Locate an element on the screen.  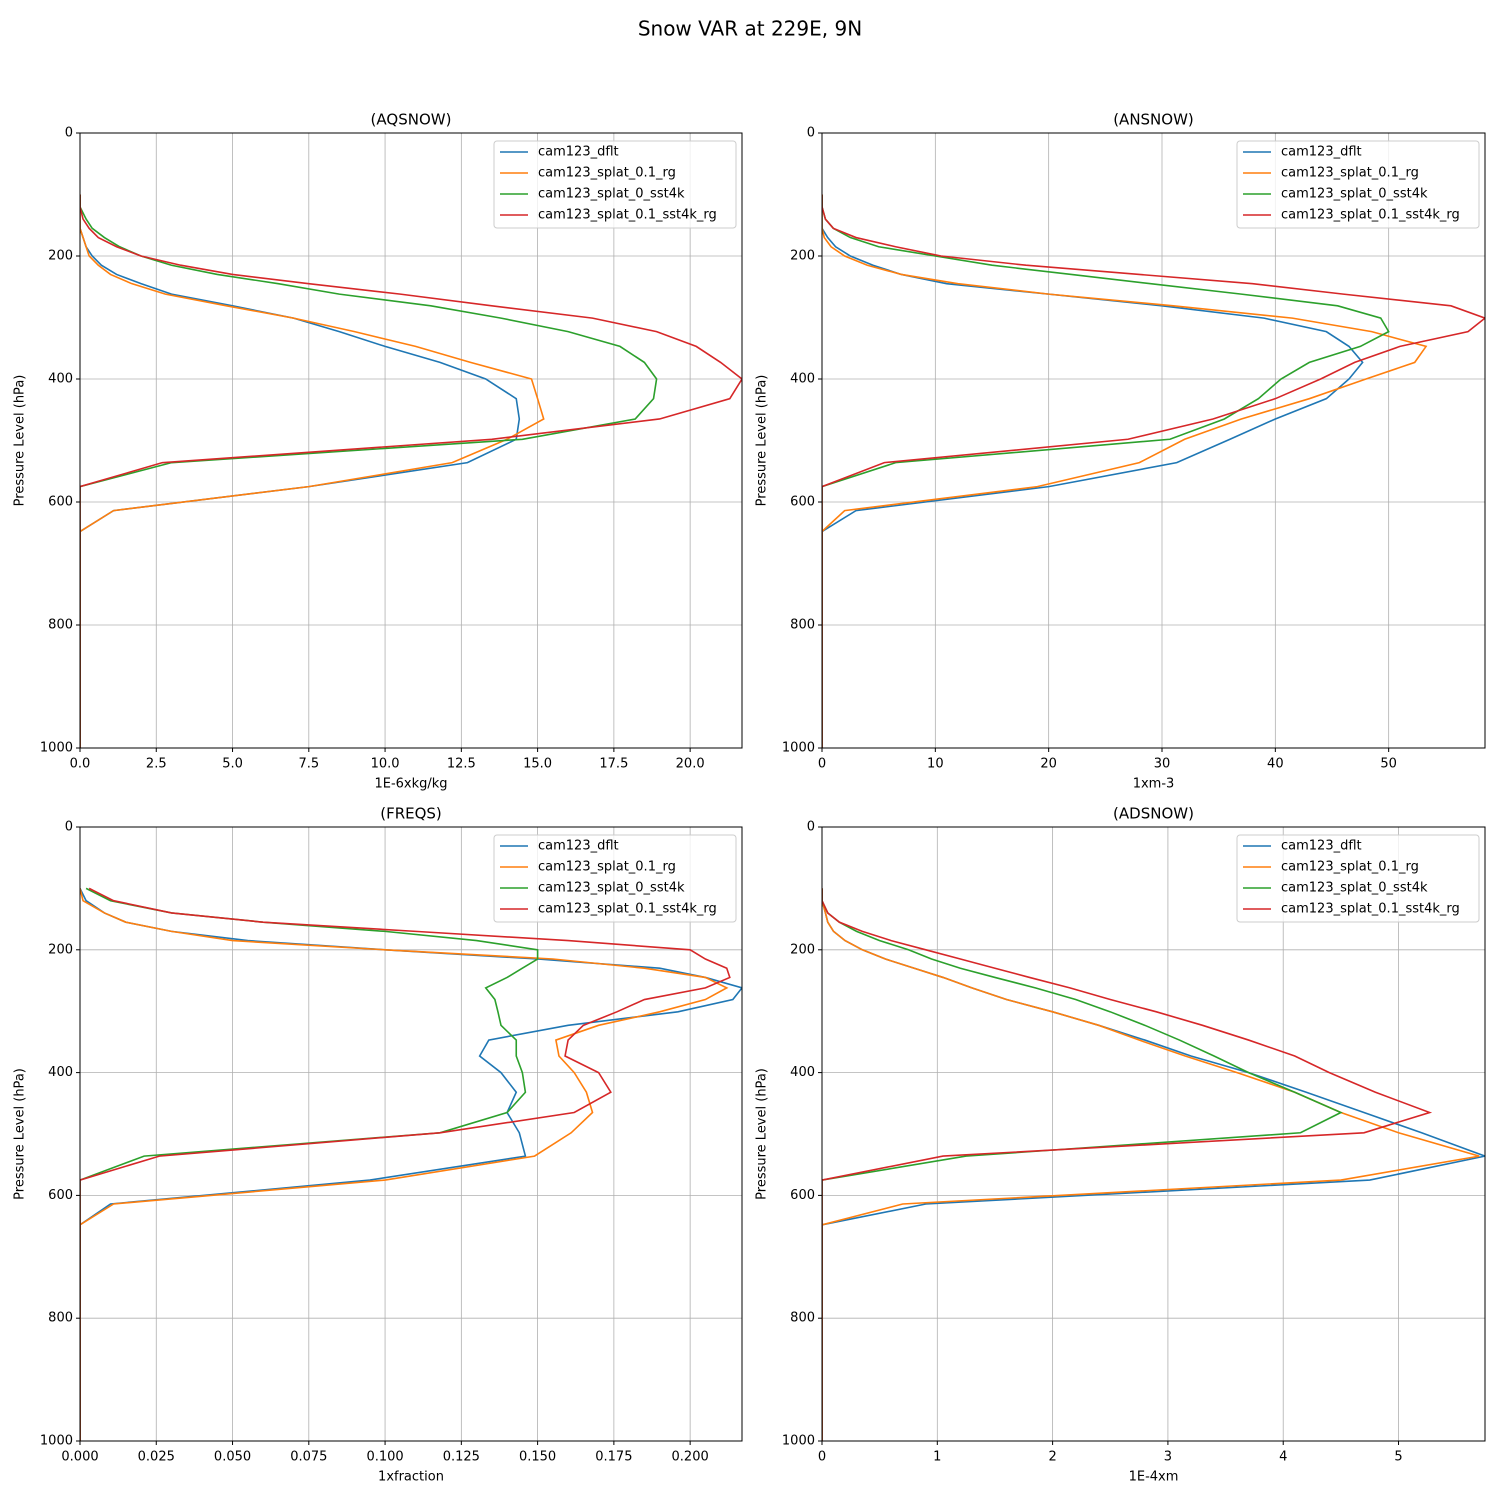
x-tick-label: 30 is located at coordinates (1162, 764).